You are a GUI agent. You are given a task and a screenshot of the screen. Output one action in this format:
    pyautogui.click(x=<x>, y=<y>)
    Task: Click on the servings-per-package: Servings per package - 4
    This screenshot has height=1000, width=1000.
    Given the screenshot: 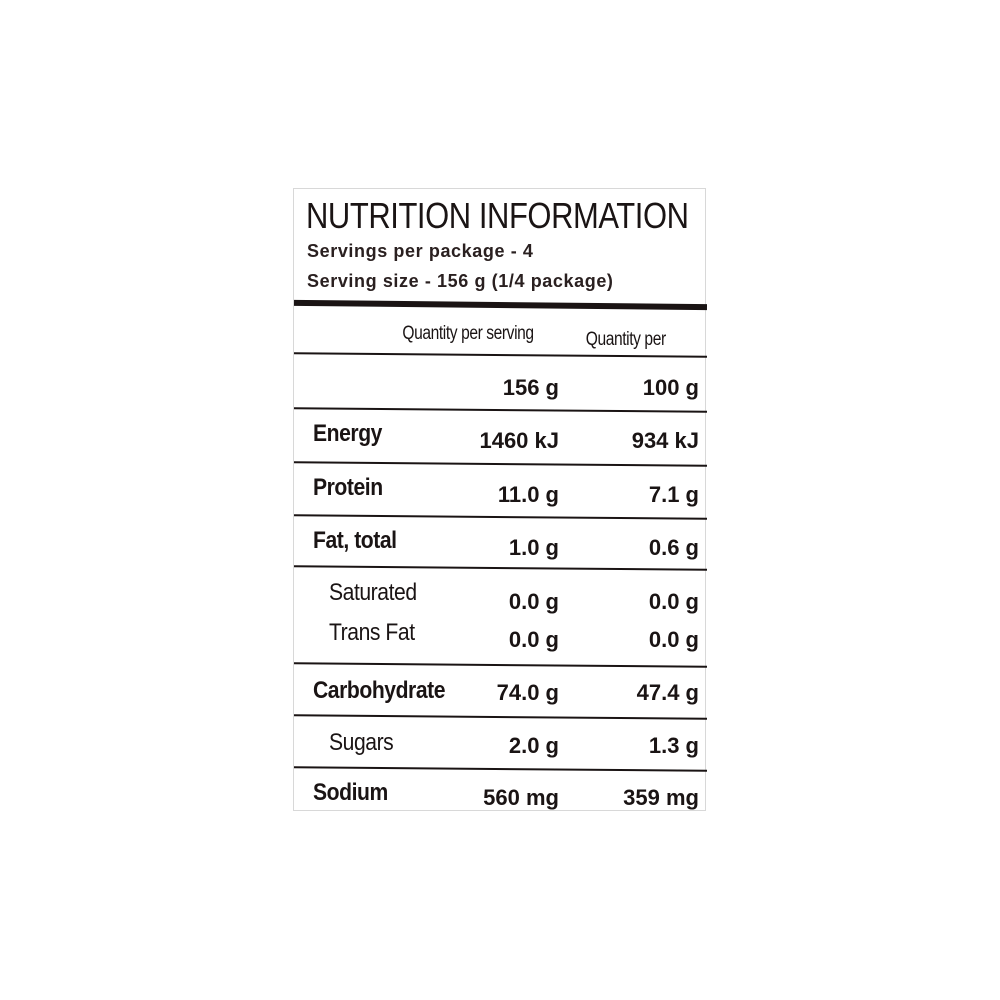 What is the action you would take?
    pyautogui.click(x=420, y=251)
    